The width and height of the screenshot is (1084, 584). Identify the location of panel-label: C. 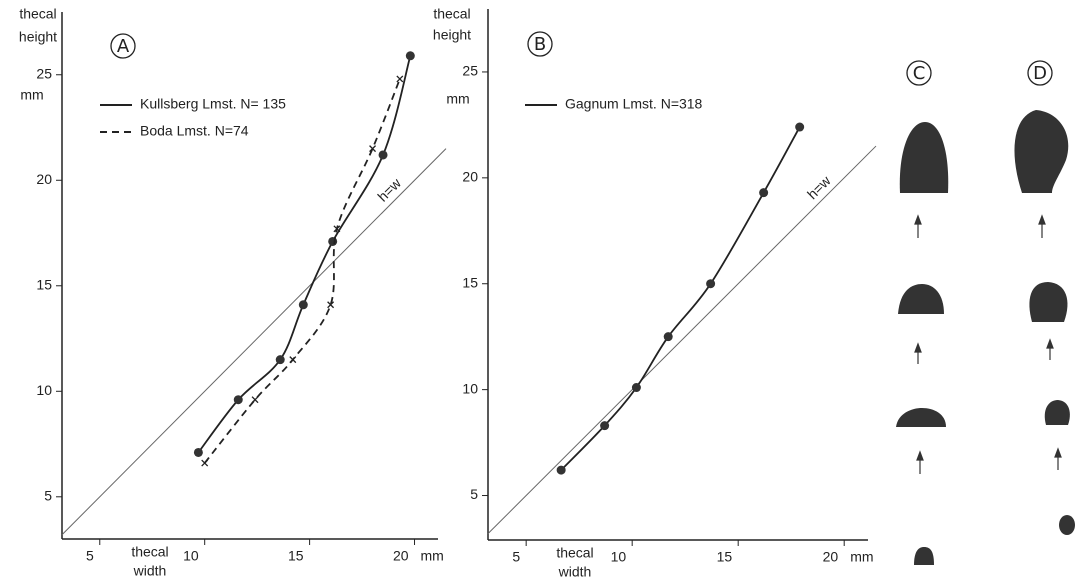
(919, 73).